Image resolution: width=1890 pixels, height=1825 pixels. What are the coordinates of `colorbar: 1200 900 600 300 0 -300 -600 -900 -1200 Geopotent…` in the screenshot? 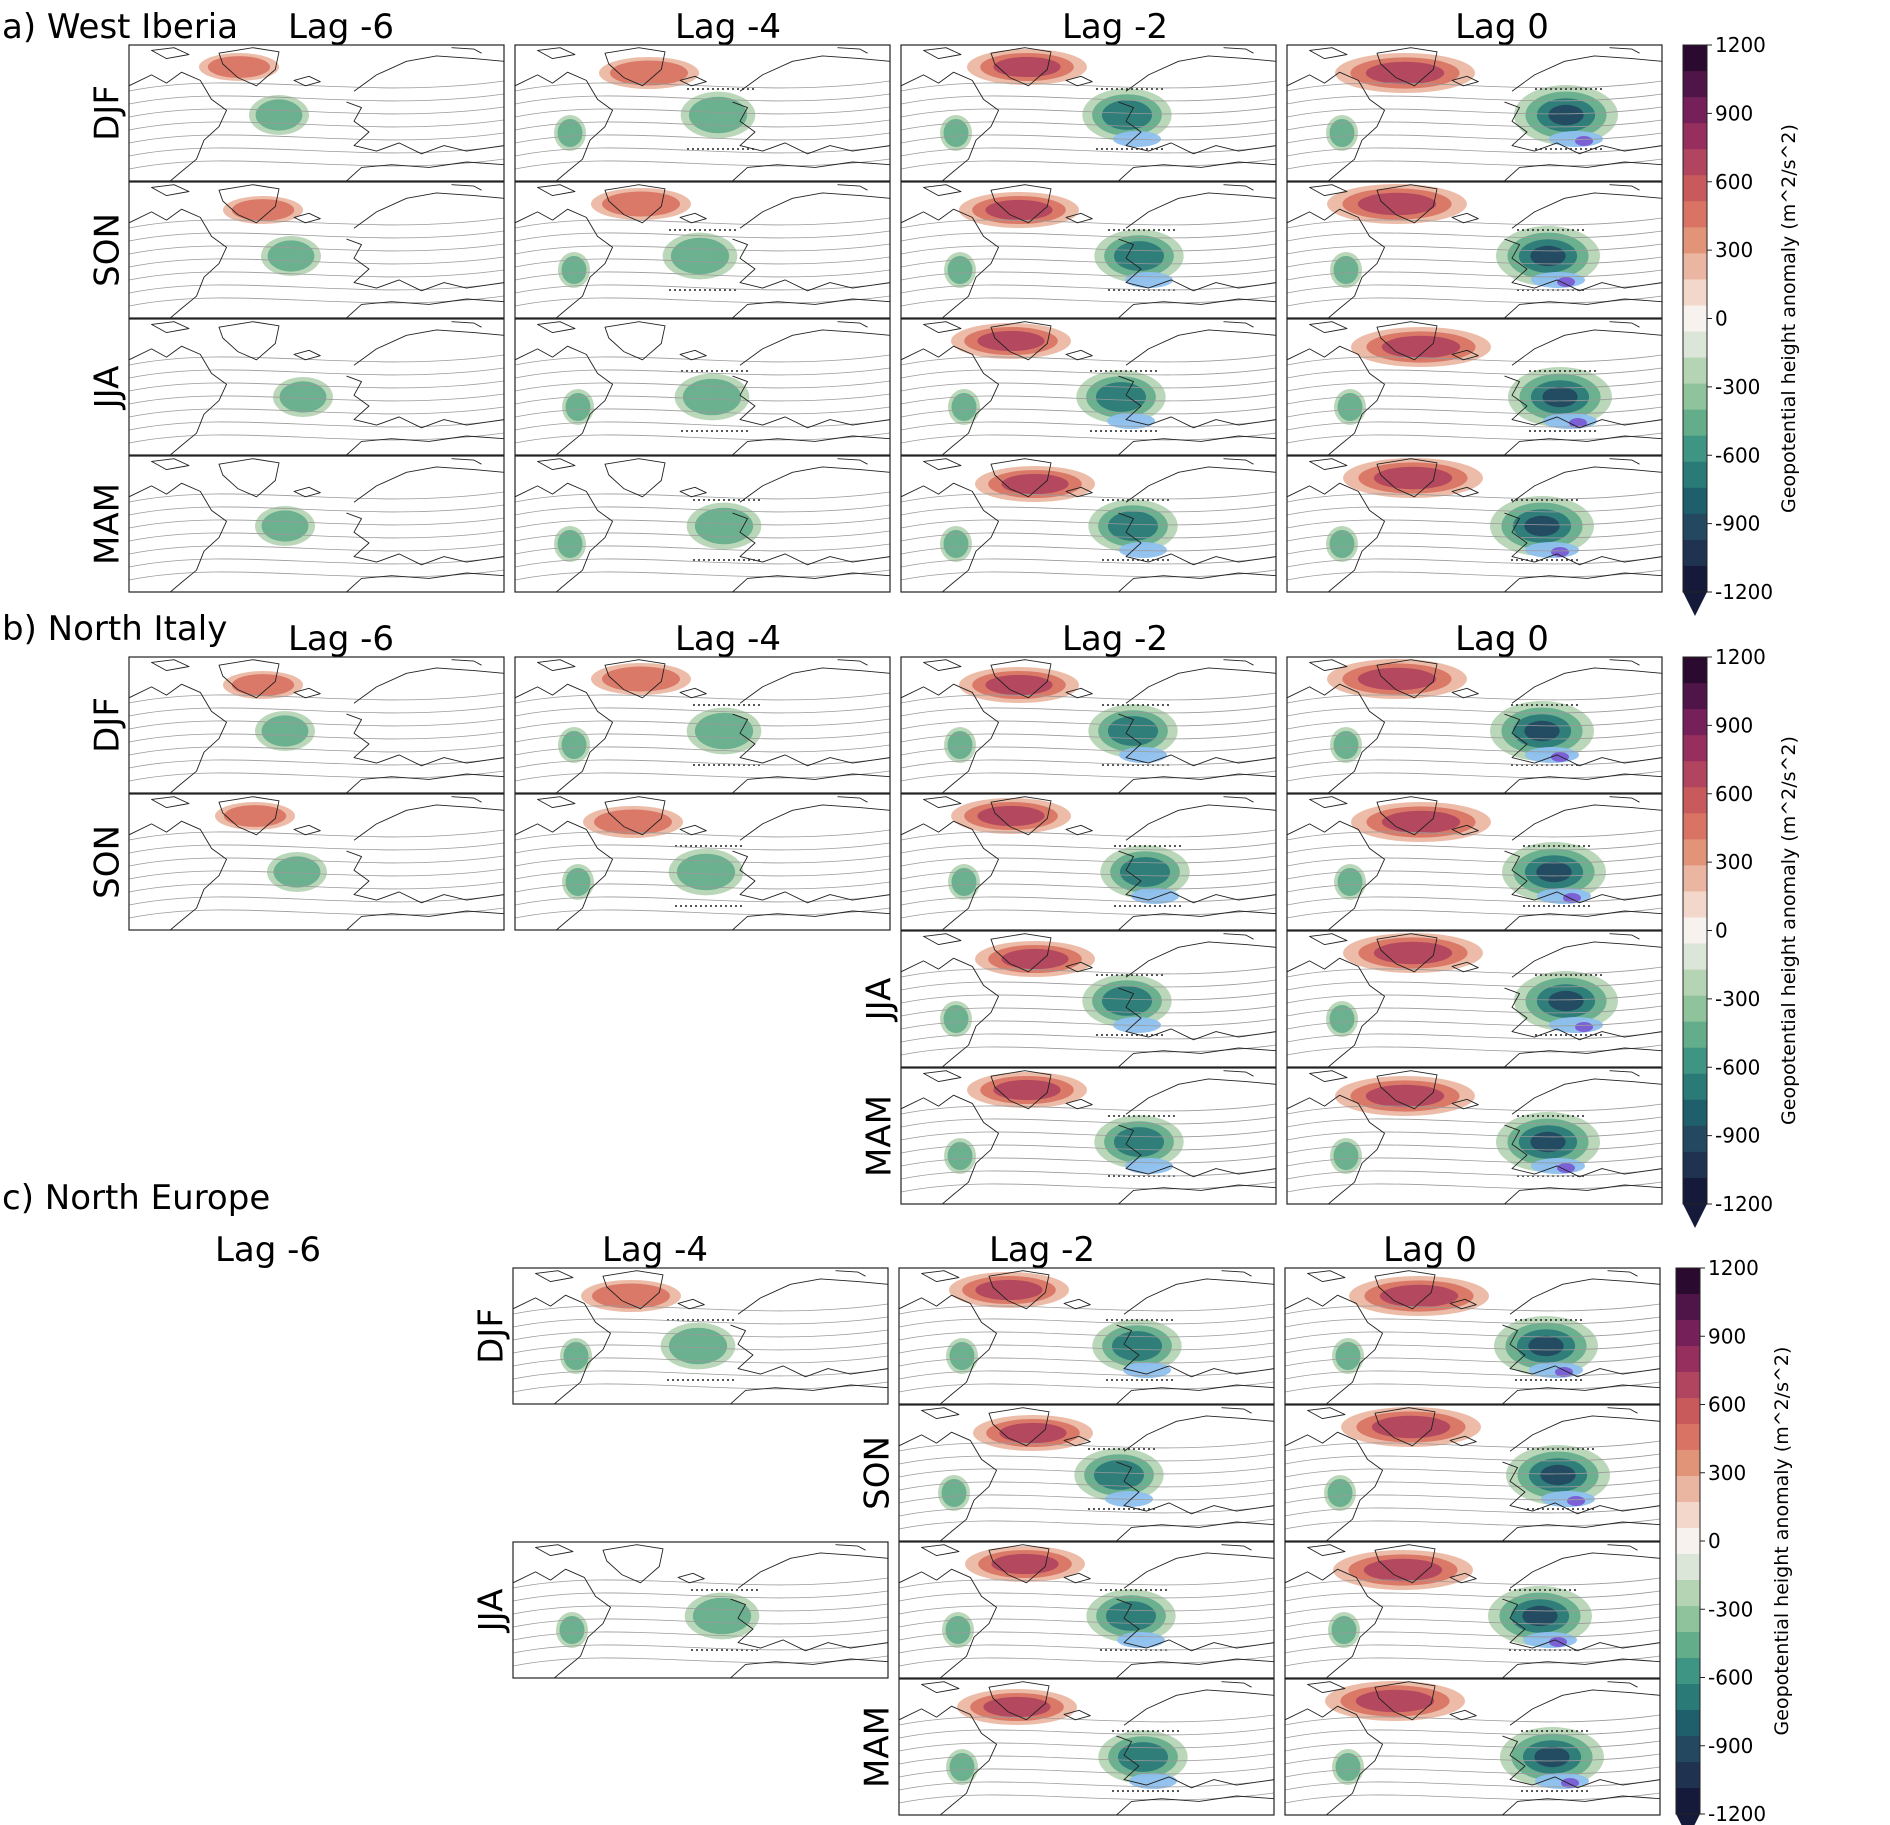 It's located at (1741, 324).